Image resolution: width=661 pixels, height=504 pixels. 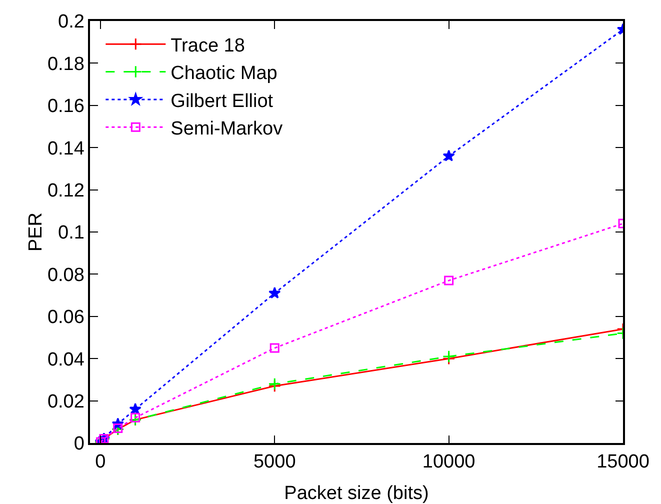 I want to click on y-tick-label: 0, so click(x=79, y=444).